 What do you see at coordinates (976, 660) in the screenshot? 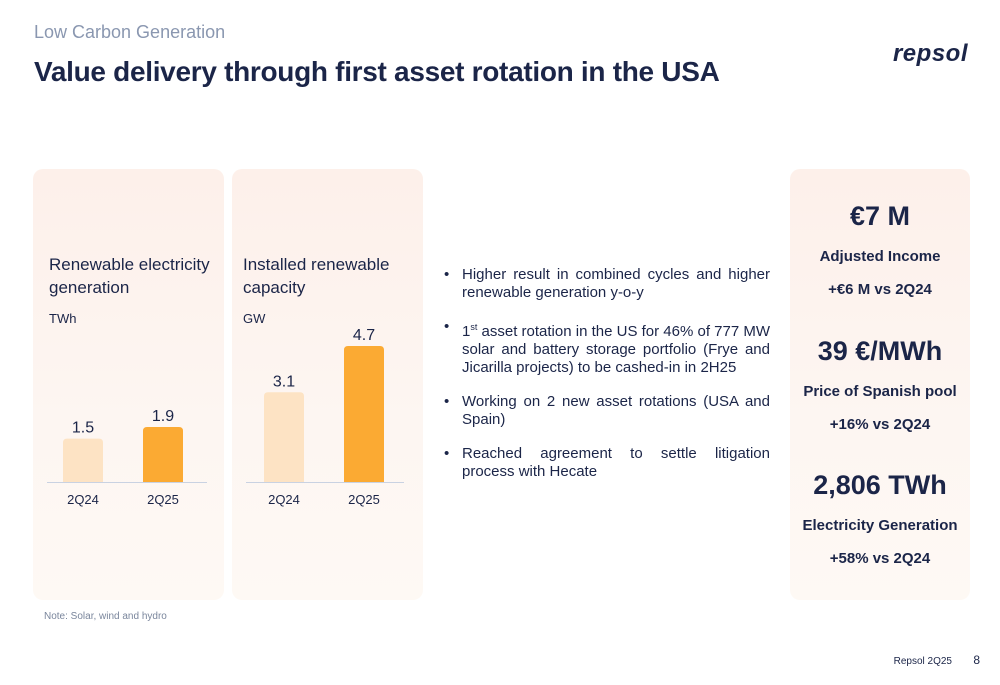
I see `page-number: 8` at bounding box center [976, 660].